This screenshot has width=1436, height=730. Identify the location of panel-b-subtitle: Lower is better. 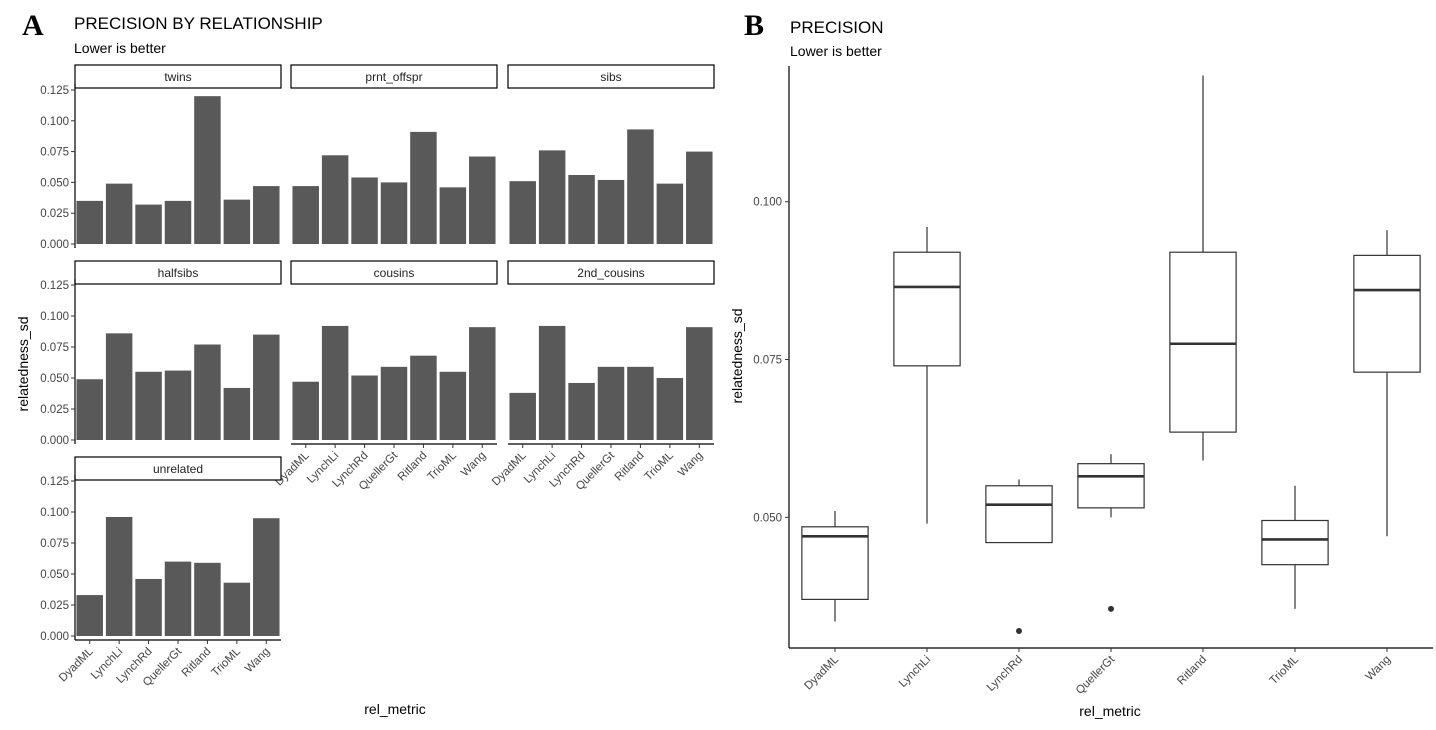
(836, 51).